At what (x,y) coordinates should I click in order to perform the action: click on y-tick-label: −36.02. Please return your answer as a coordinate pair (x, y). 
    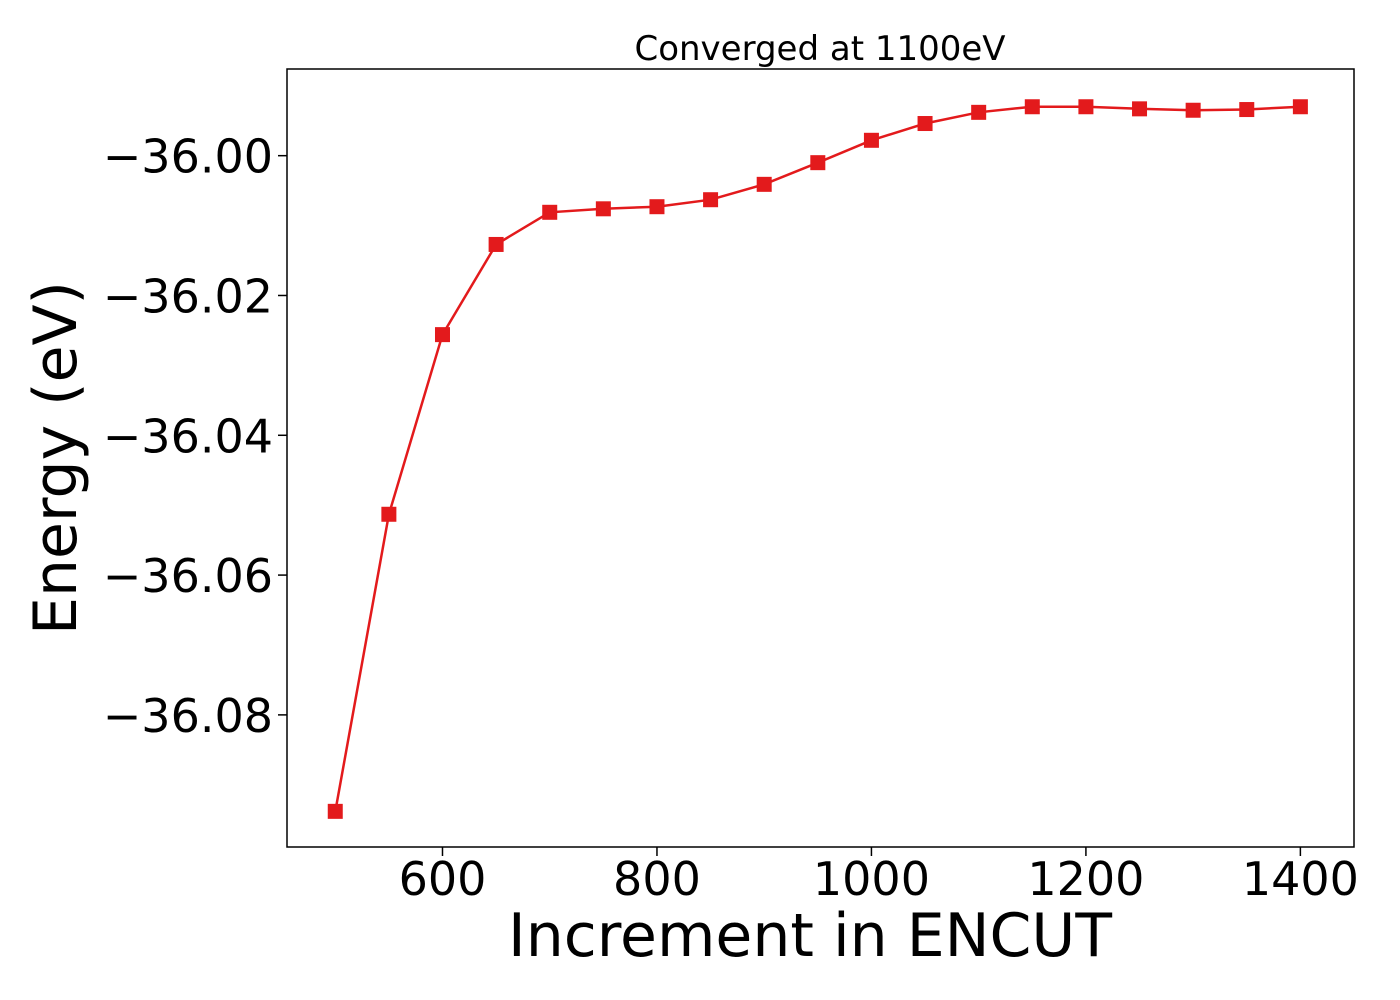
    Looking at the image, I should click on (188, 296).